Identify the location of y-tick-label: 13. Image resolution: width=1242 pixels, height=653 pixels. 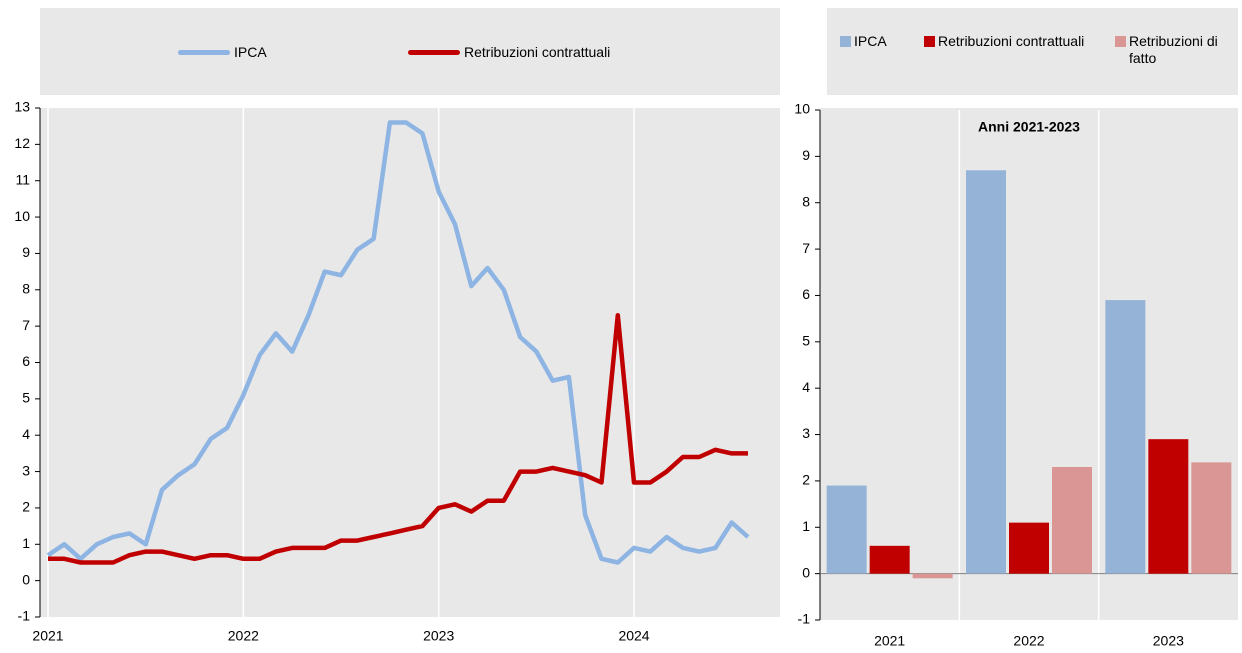
(22, 107).